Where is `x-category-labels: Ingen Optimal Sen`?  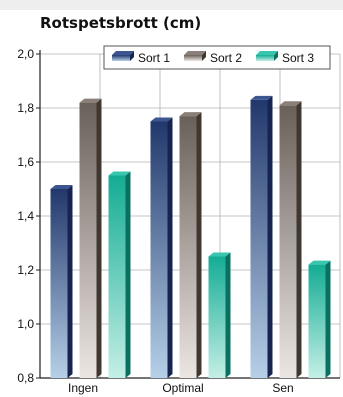 x-category-labels: Ingen Optimal Sen is located at coordinates (181, 388).